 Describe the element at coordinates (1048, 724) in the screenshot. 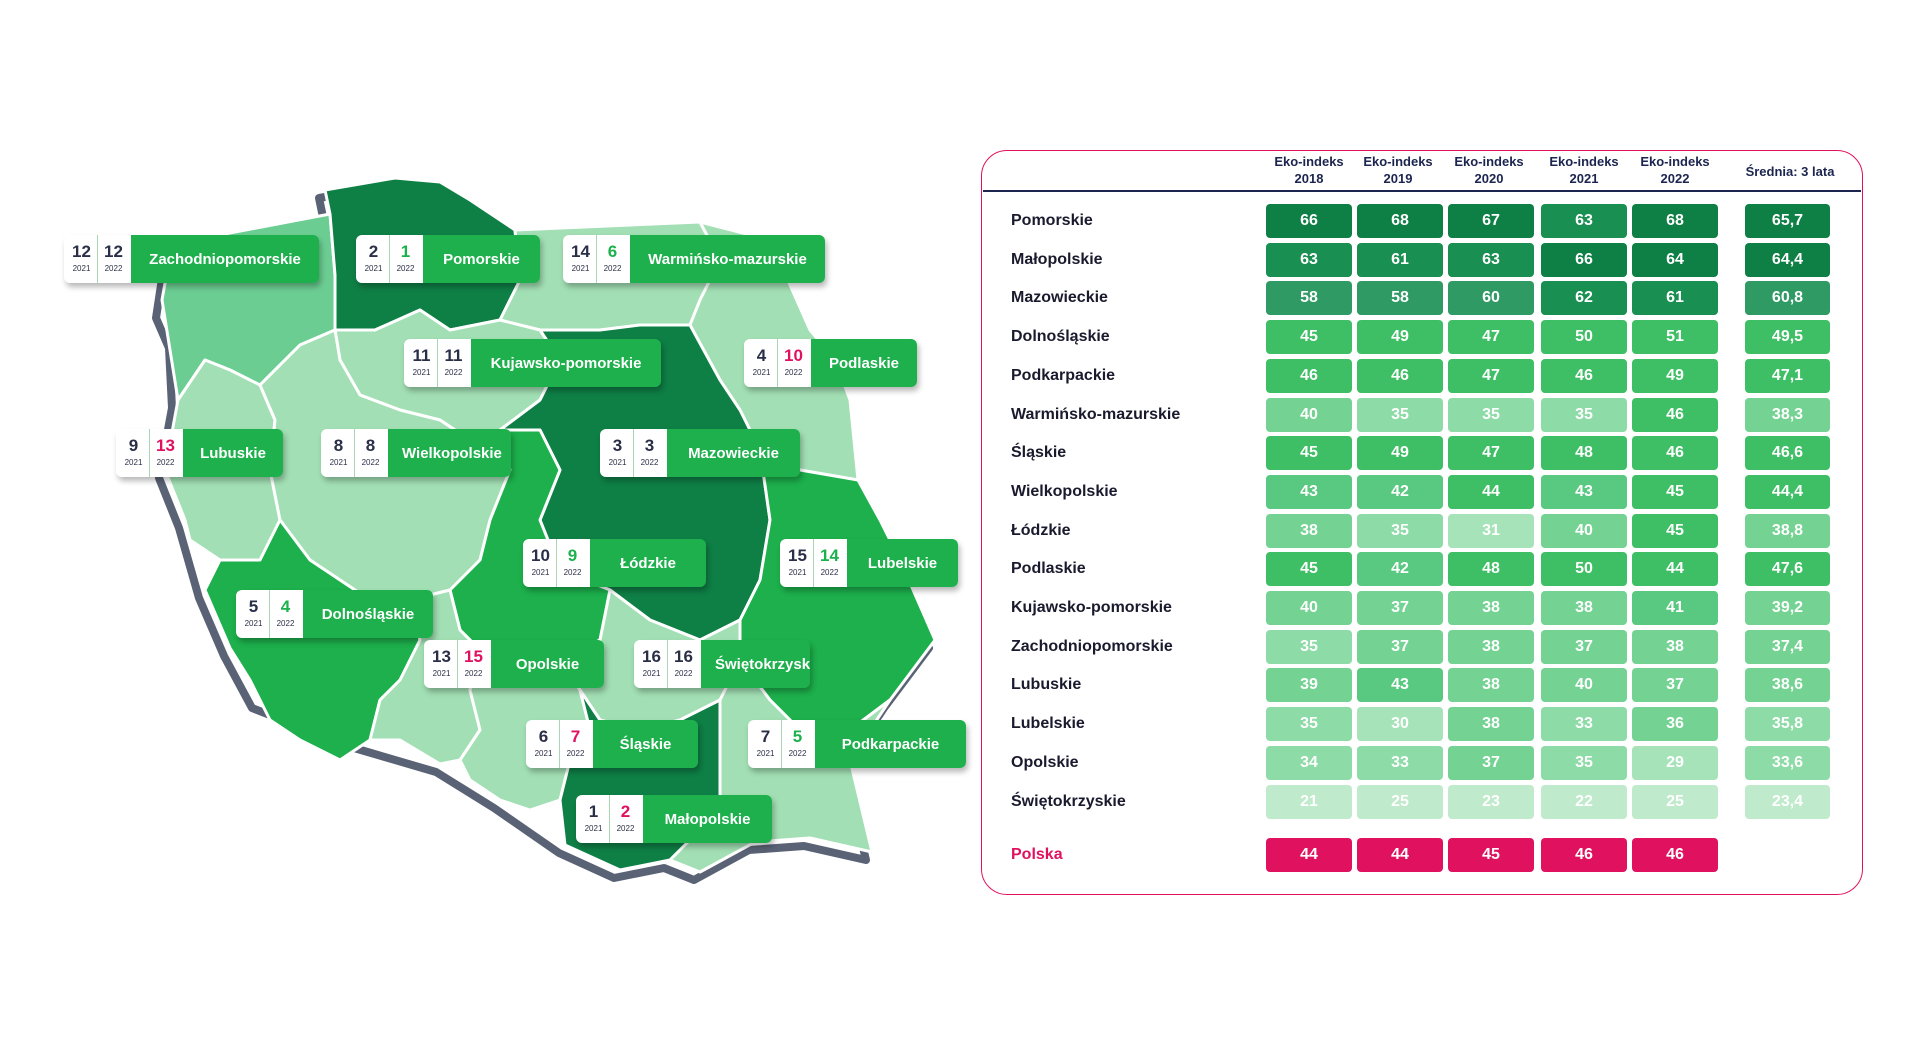

I see `row-label-lubelskie: Lubelskie` at that location.